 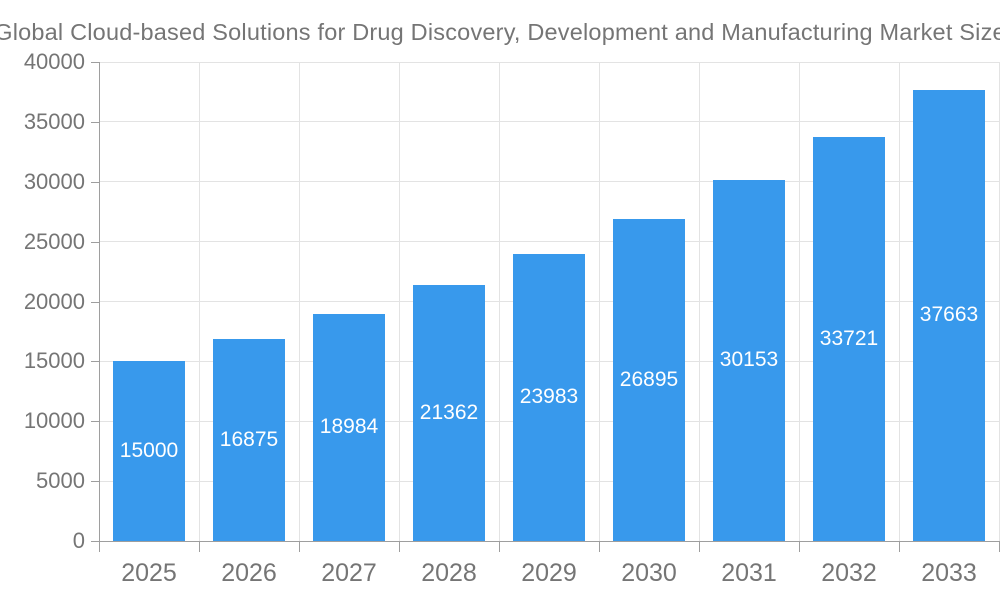 What do you see at coordinates (849, 573) in the screenshot?
I see `x-tick-label: 2032` at bounding box center [849, 573].